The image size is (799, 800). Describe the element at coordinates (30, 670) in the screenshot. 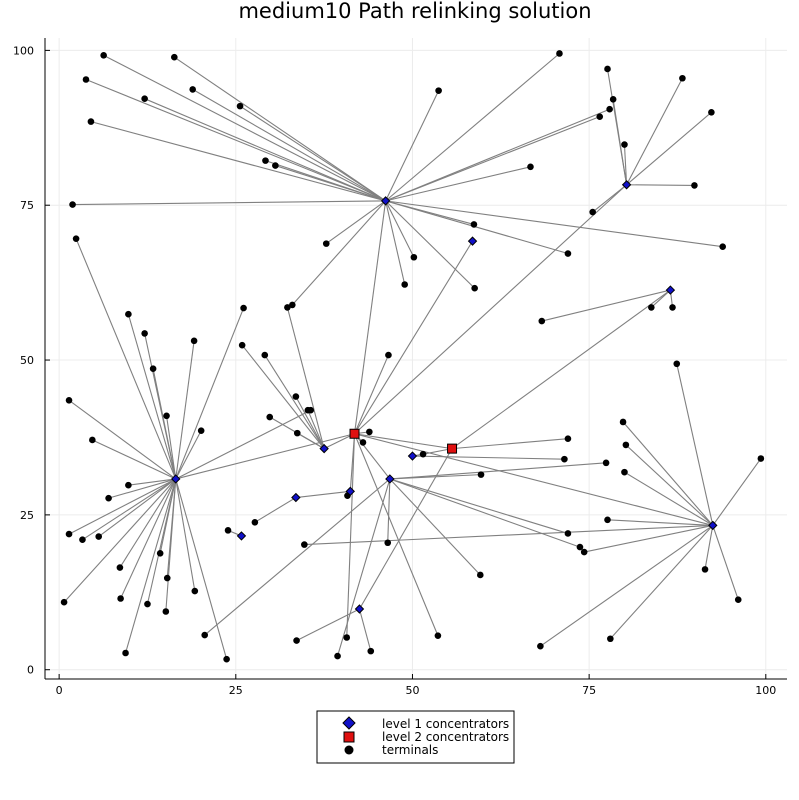

I see `y-tick-label: 0` at that location.